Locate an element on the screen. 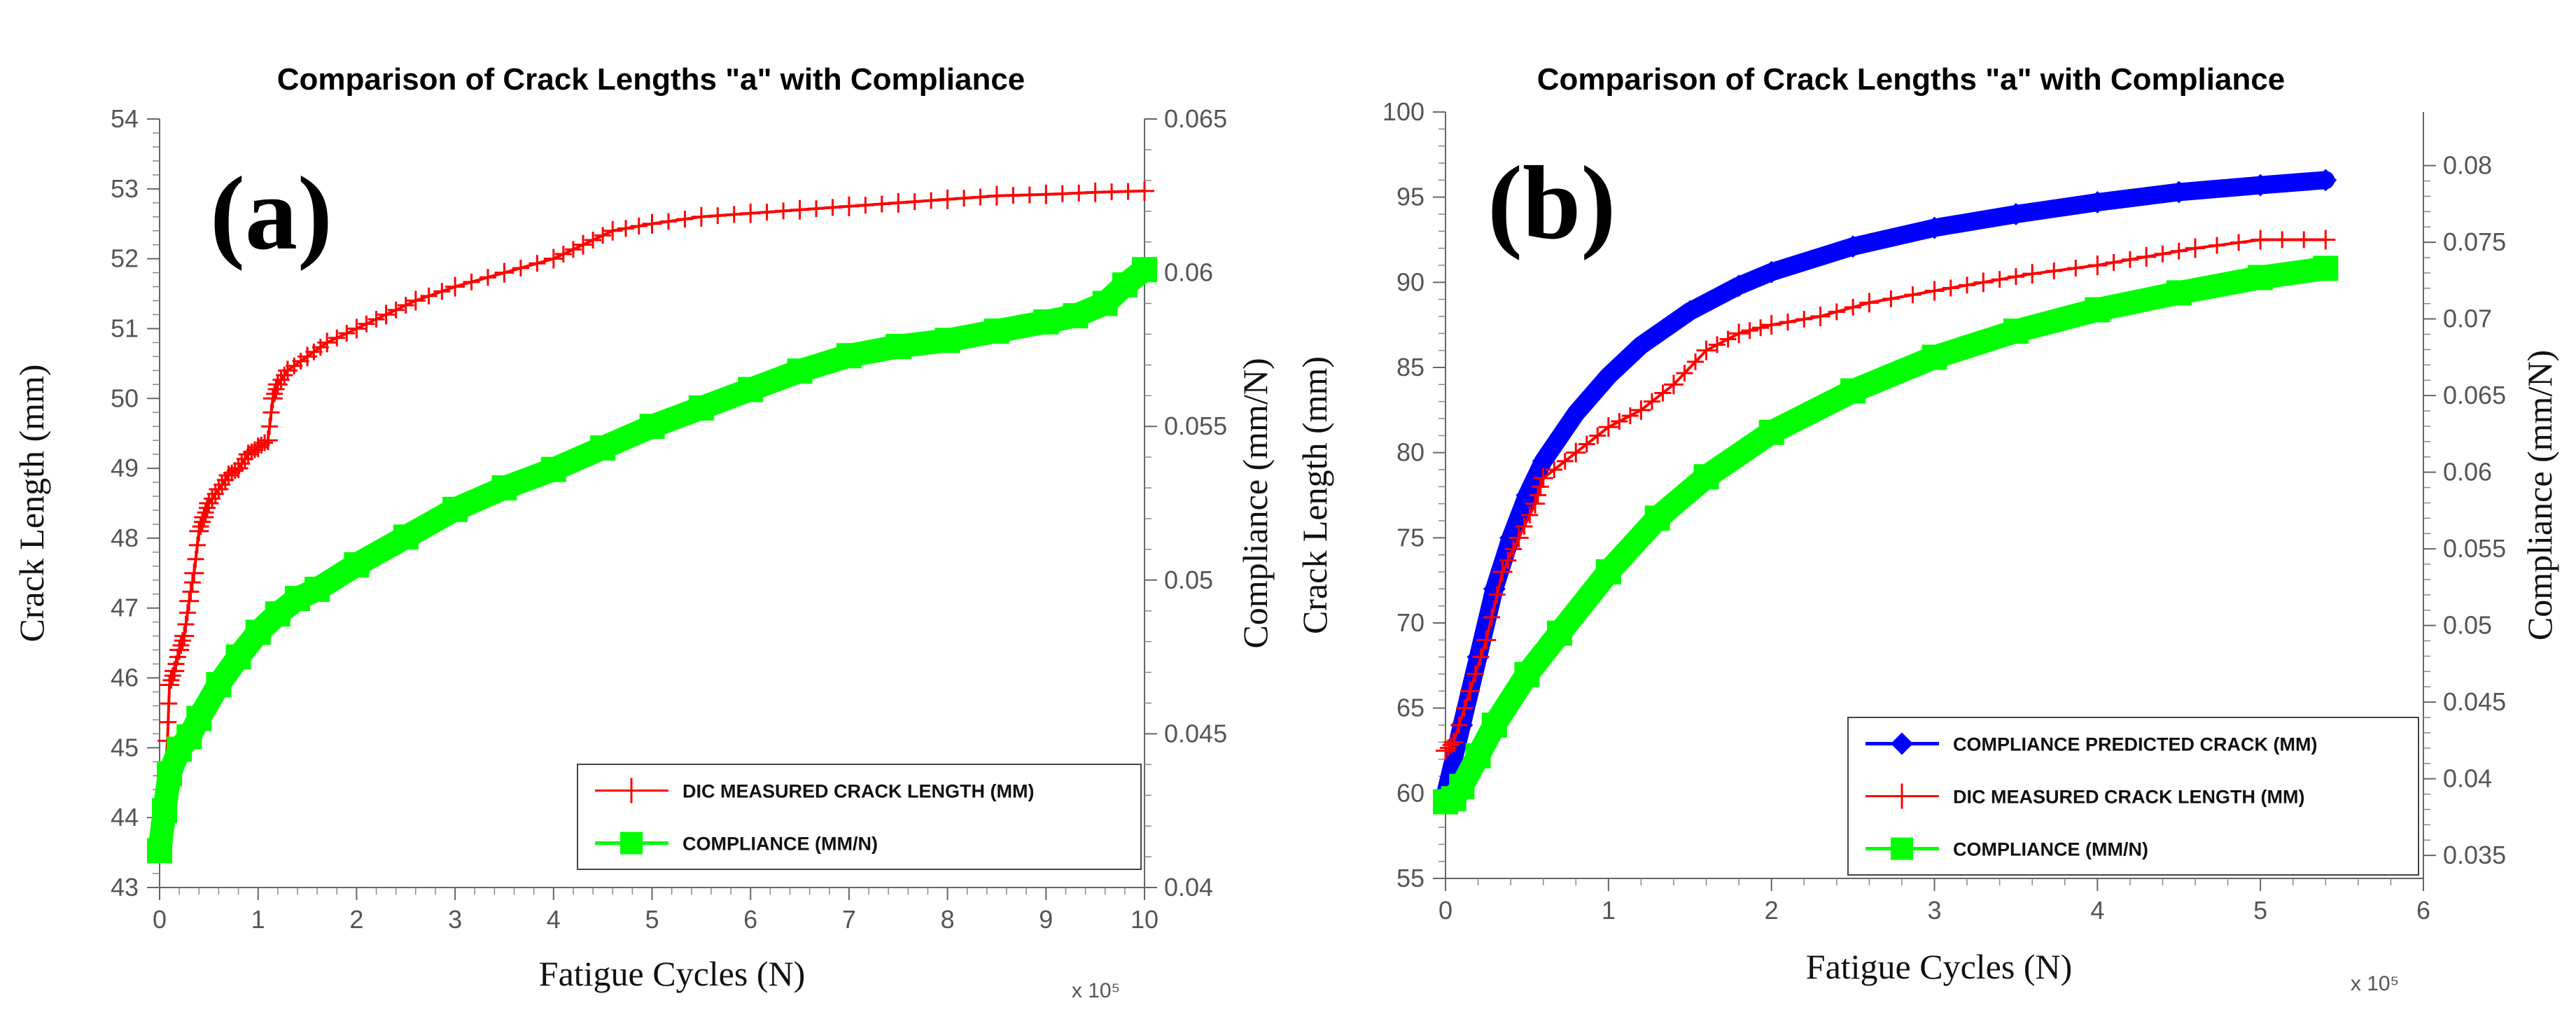  y-tick-label: 50 is located at coordinates (125, 398).